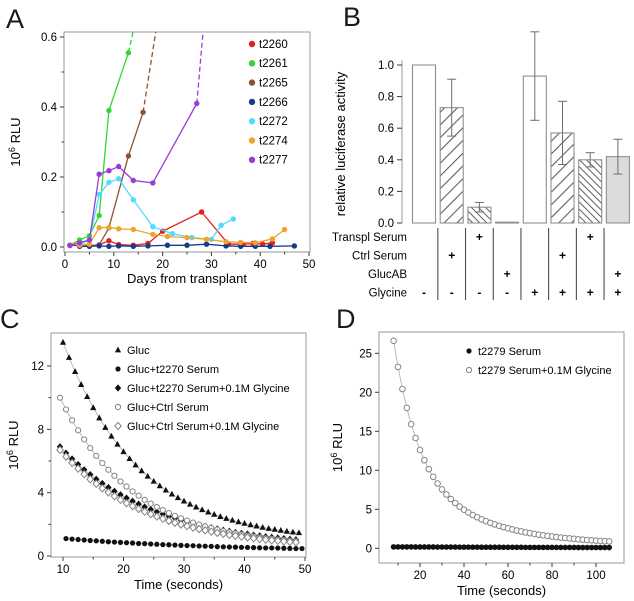  What do you see at coordinates (352, 17) in the screenshot?
I see `panel-b-label: B` at bounding box center [352, 17].